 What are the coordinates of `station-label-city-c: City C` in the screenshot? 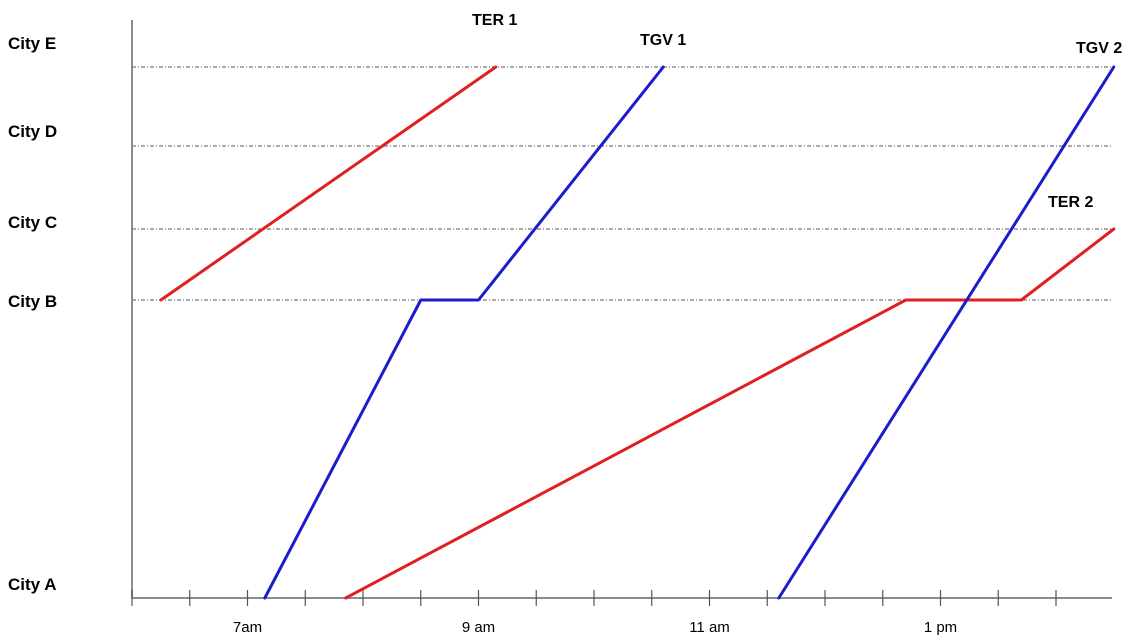 It's located at (32, 222).